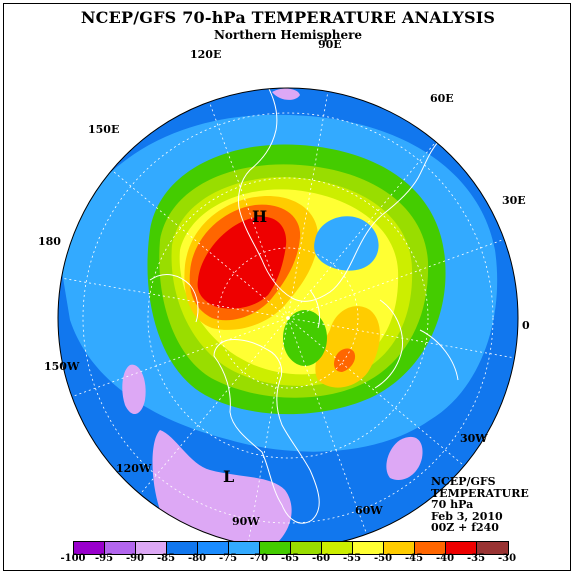 This screenshot has height=576, width=576. I want to click on page-subtitle: Northern Hemisphere, so click(288, 35).